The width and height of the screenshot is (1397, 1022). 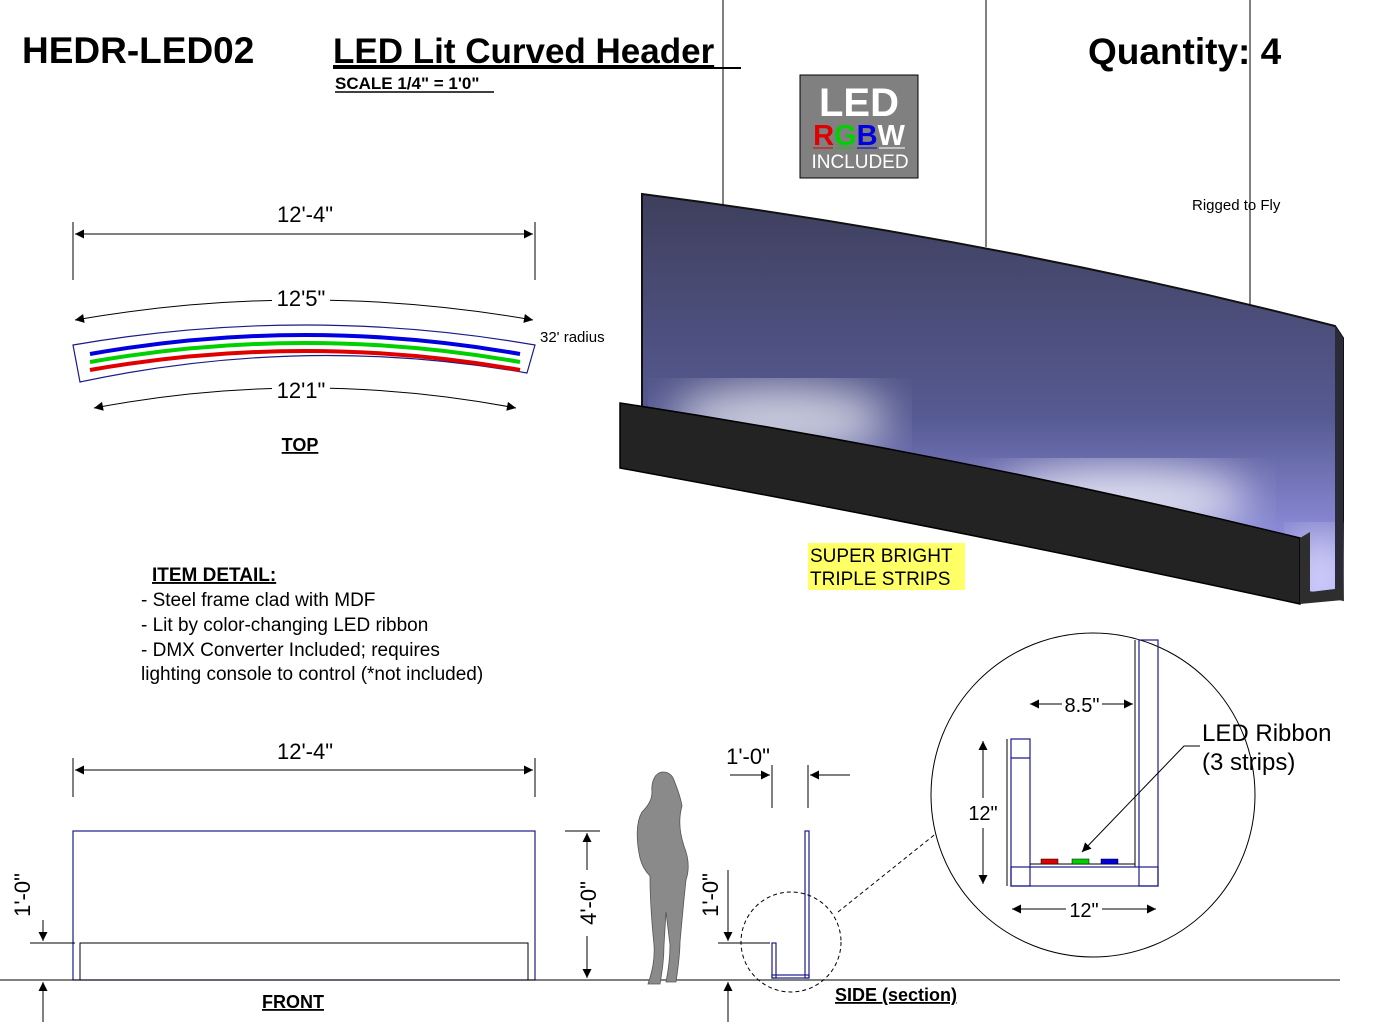 What do you see at coordinates (1266, 733) in the screenshot?
I see `callout-line1: LED Ribbon` at bounding box center [1266, 733].